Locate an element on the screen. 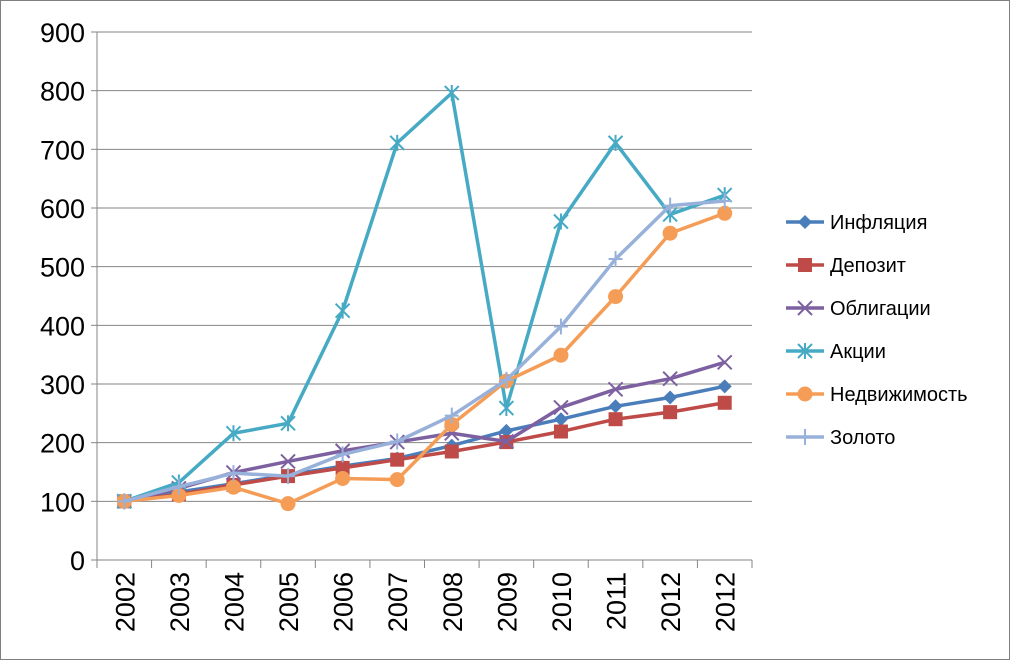 This screenshot has width=1012, height=662. y-tick-label: 600 is located at coordinates (62, 209).